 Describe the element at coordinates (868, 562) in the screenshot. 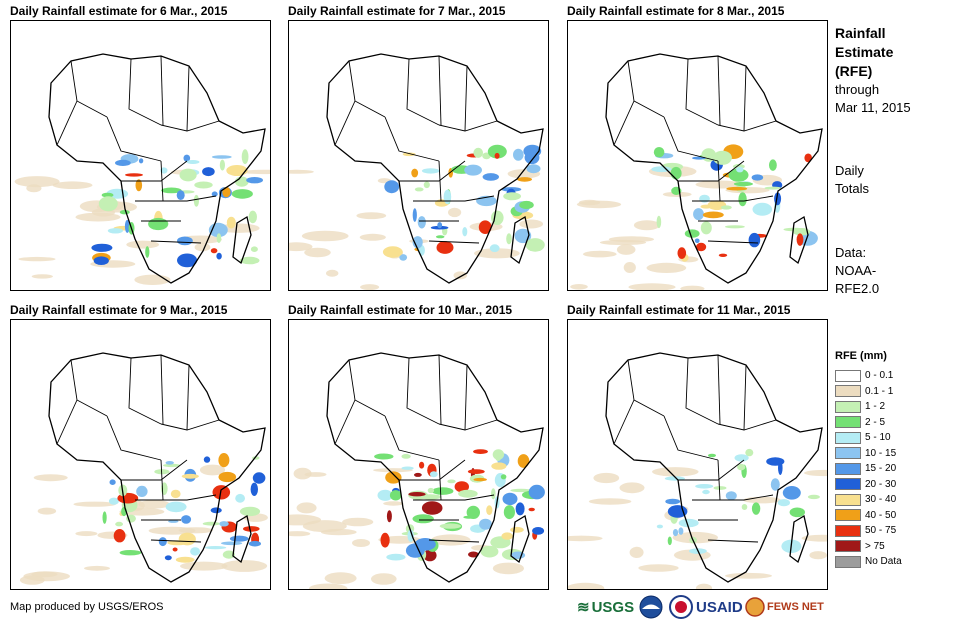

I see `legend-item: No Data` at that location.